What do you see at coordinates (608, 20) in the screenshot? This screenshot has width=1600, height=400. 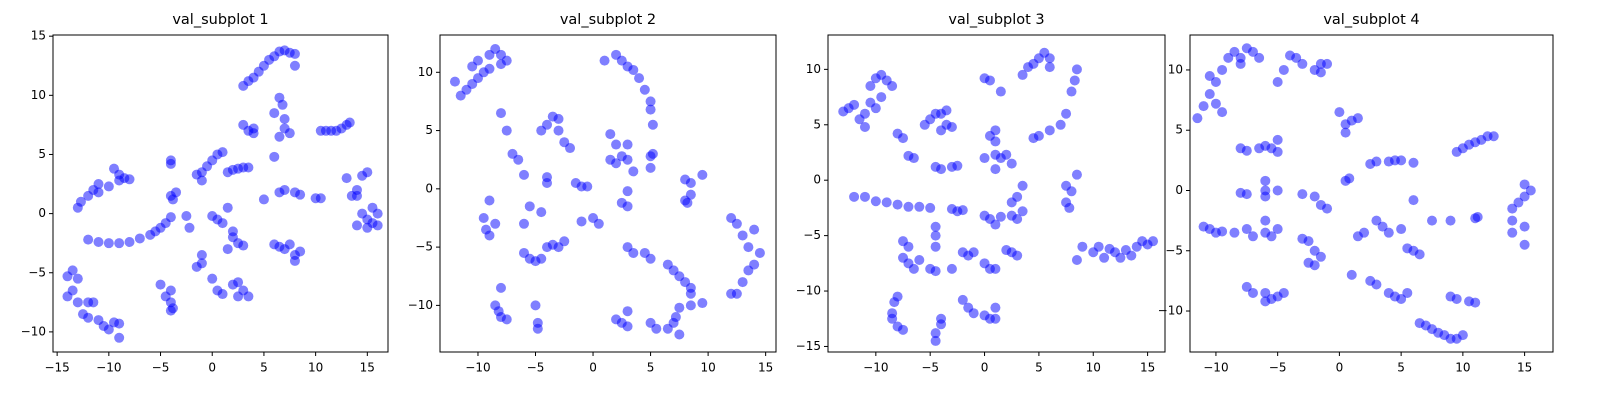 I see `subplot-title: val_subplot 2` at bounding box center [608, 20].